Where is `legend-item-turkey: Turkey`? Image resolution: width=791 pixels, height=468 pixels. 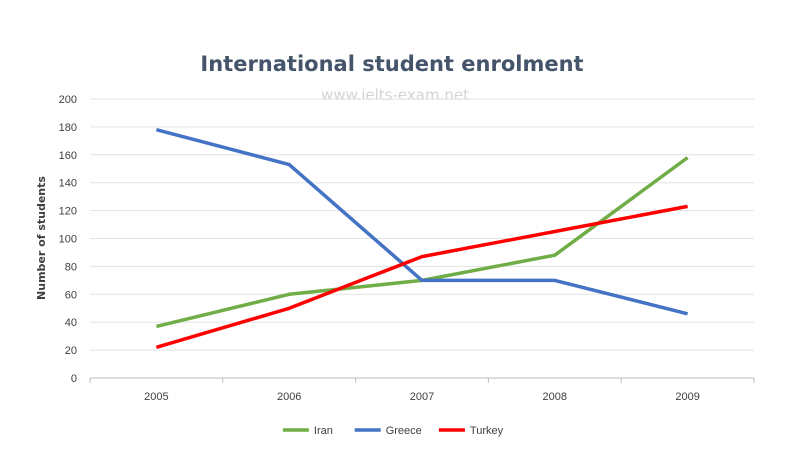
legend-item-turkey: Turkey is located at coordinates (471, 431).